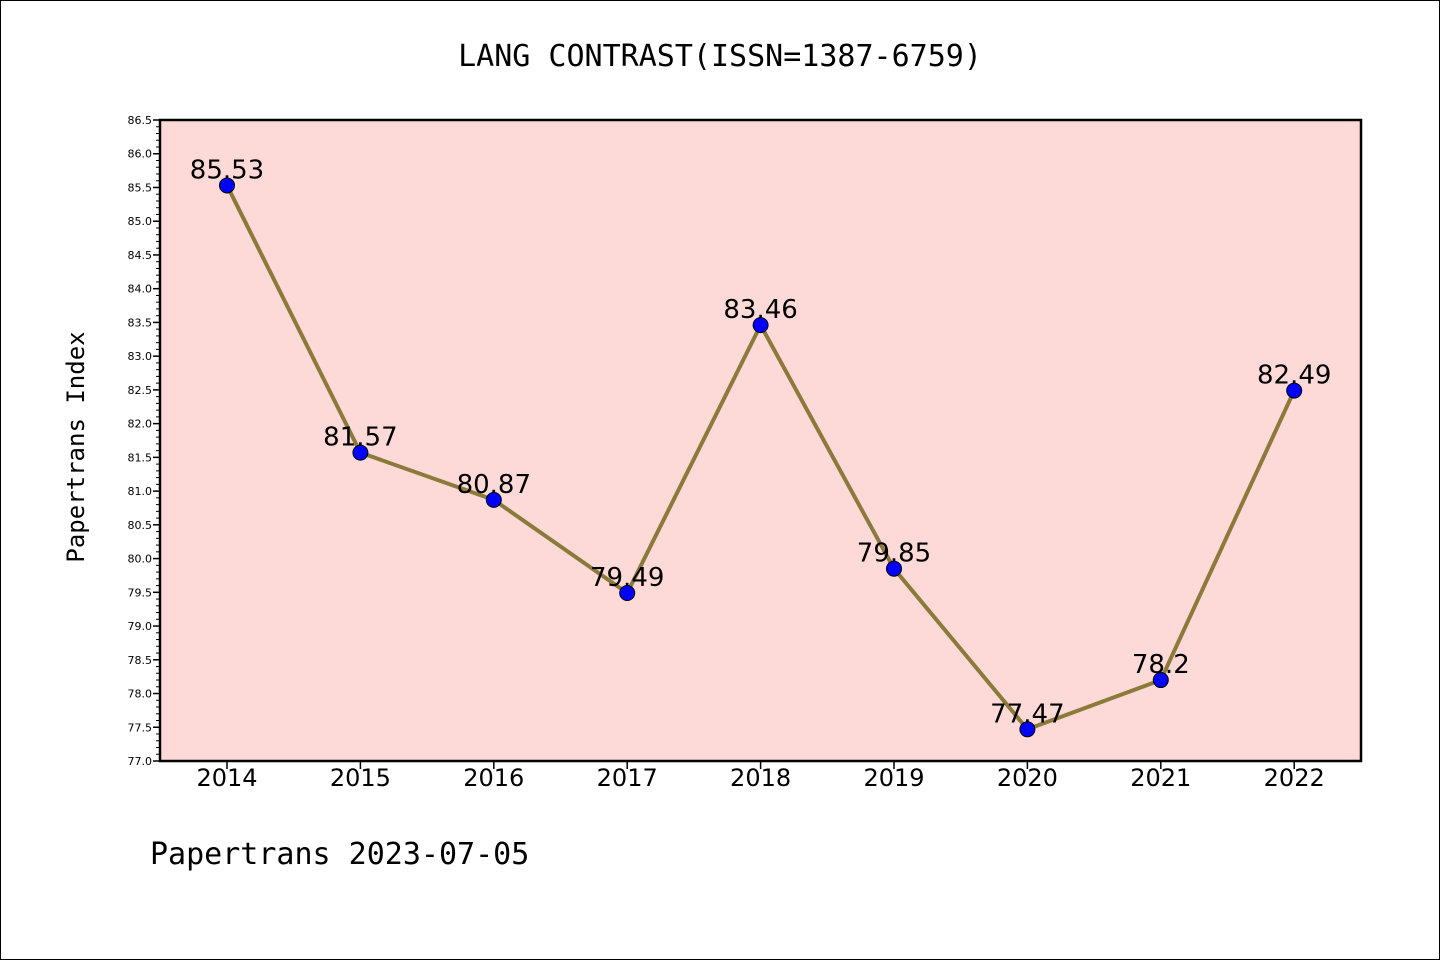 This screenshot has height=960, width=1440. Describe the element at coordinates (140, 592) in the screenshot. I see `y-tick-label: 79.5` at that location.